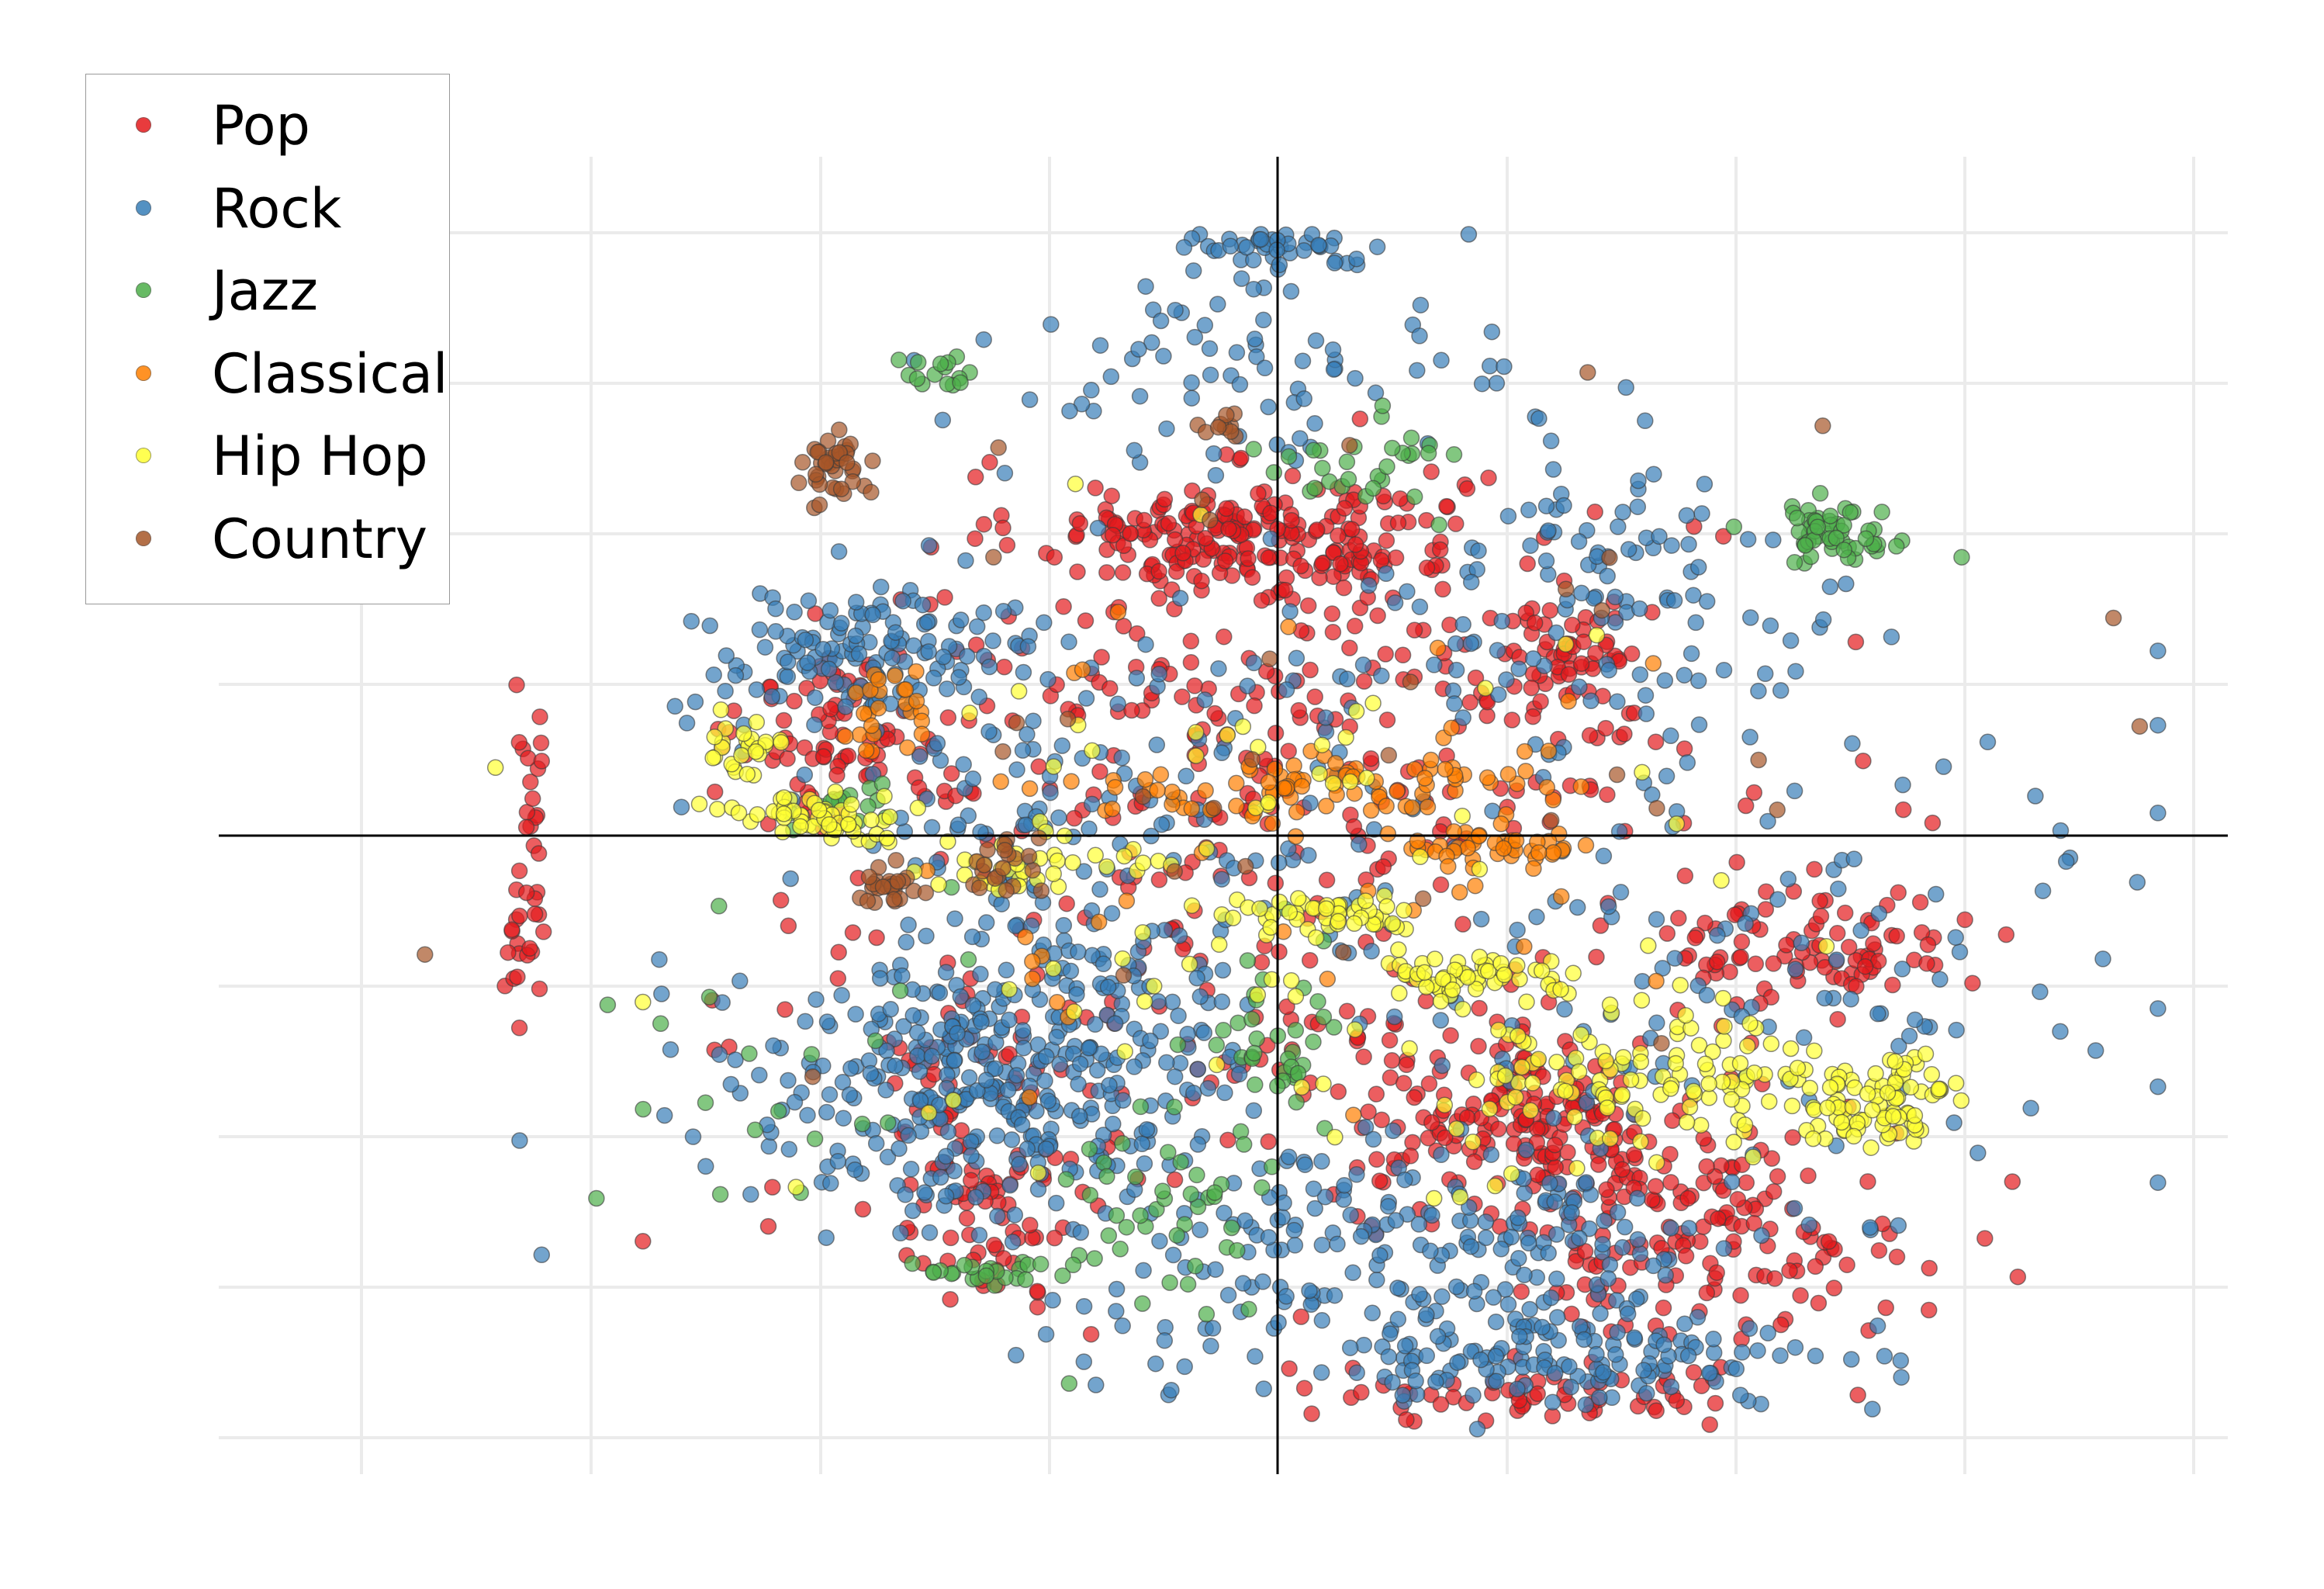 The width and height of the screenshot is (2324, 1589). I want to click on legend-item-country: Country, so click(267, 539).